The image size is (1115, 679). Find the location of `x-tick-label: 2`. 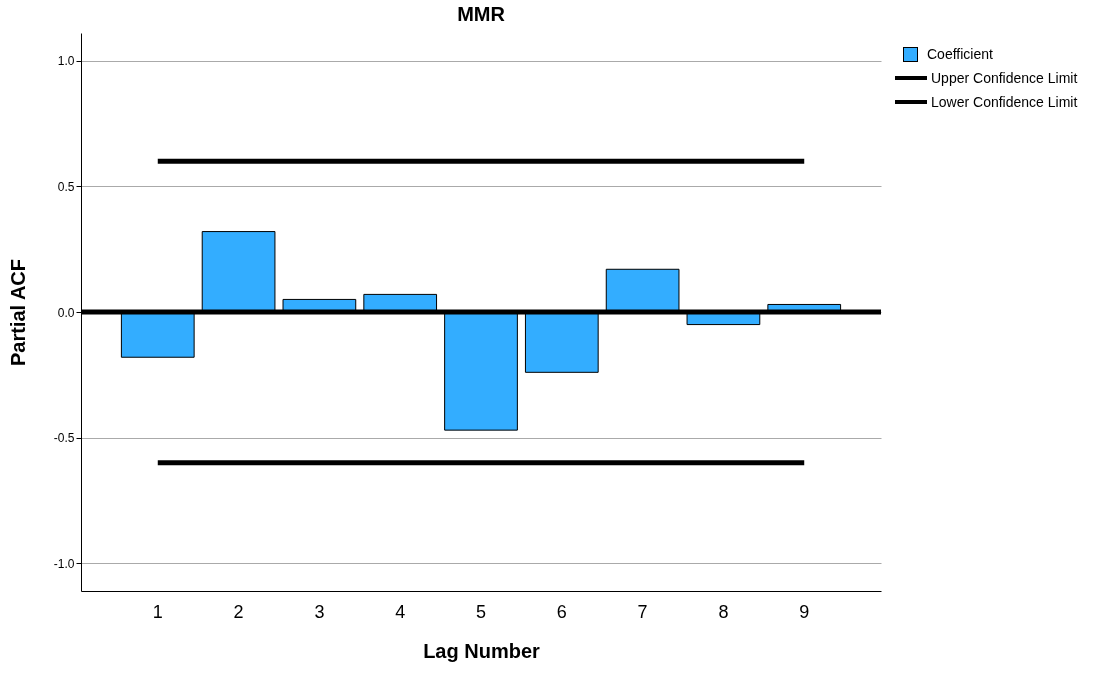

x-tick-label: 2 is located at coordinates (238, 611).